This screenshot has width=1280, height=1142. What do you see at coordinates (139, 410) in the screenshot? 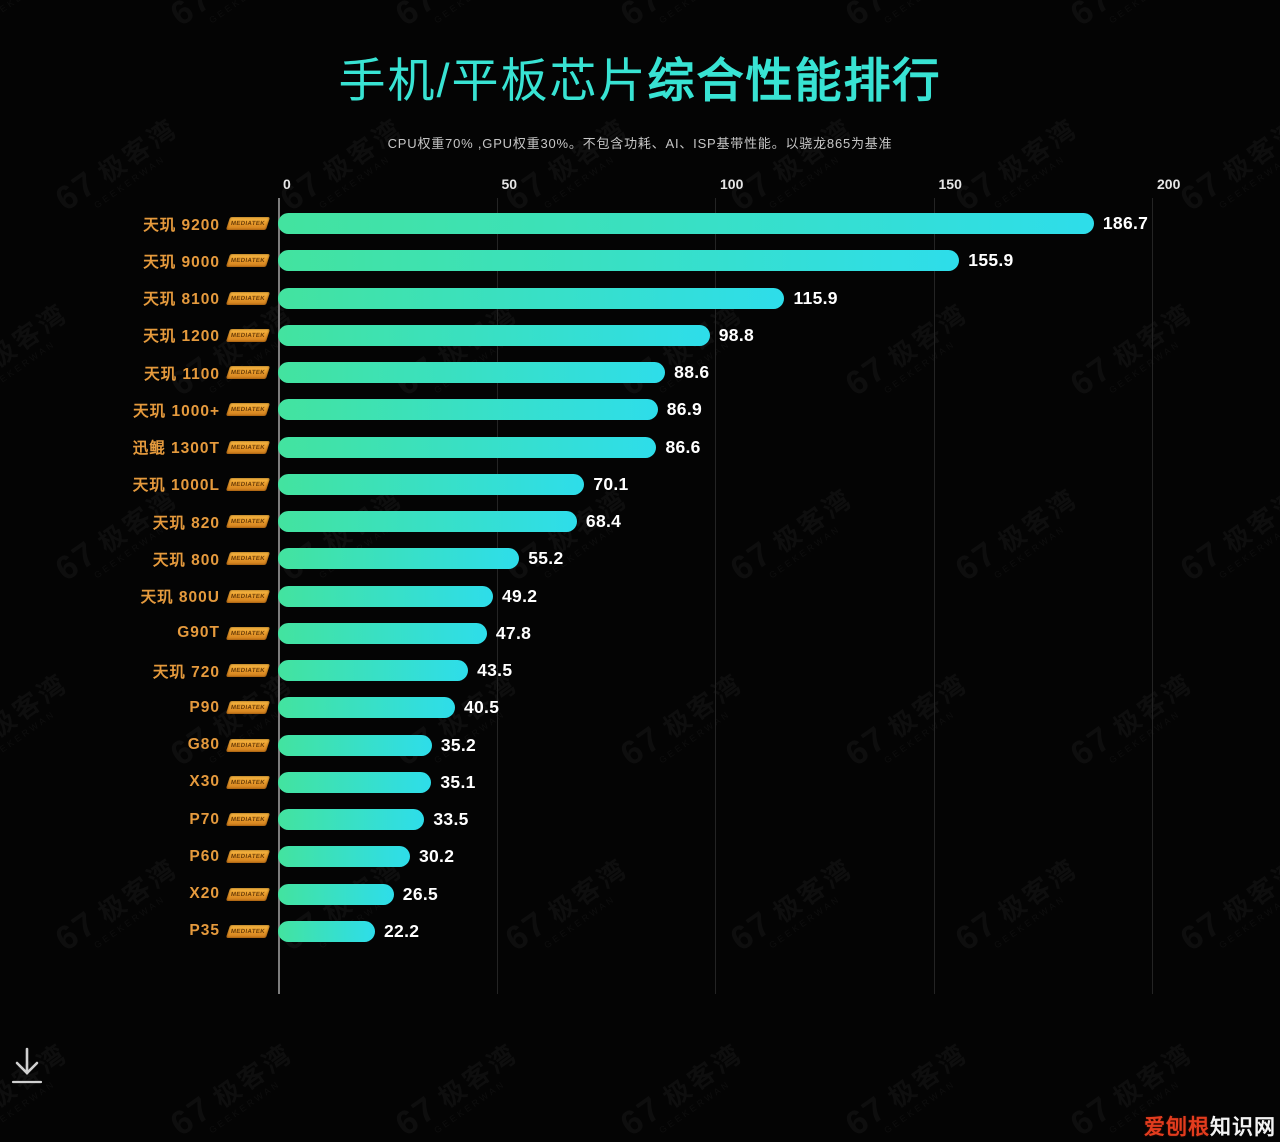
I see `label-cell: 天玑 1000+ MEDIATEK` at bounding box center [139, 410].